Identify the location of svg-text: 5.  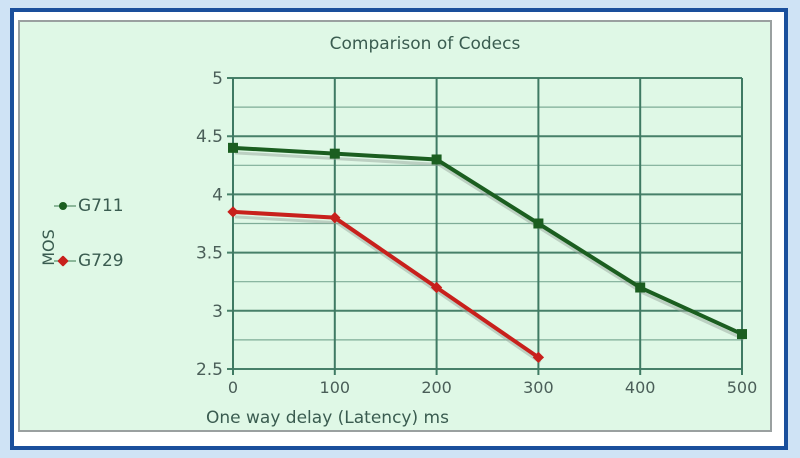
(217, 79).